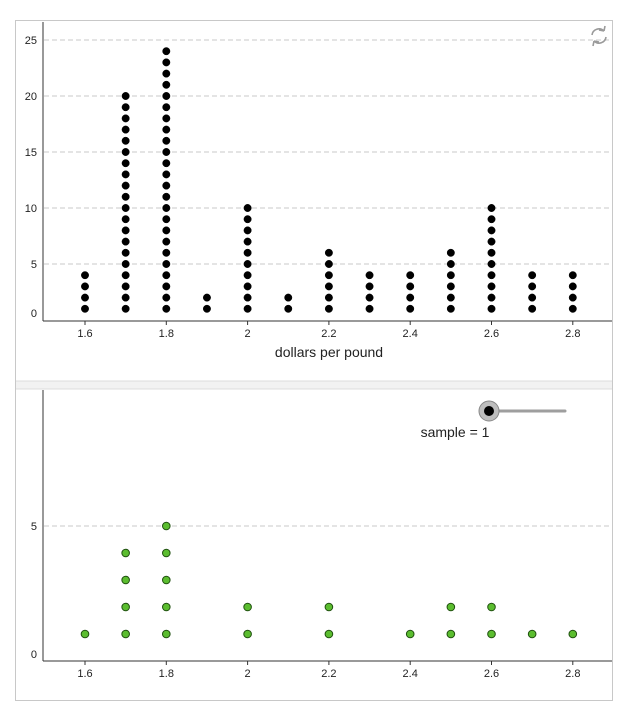 The width and height of the screenshot is (622, 706). Describe the element at coordinates (491, 334) in the screenshot. I see `population-x-tick-label: 2.6` at that location.